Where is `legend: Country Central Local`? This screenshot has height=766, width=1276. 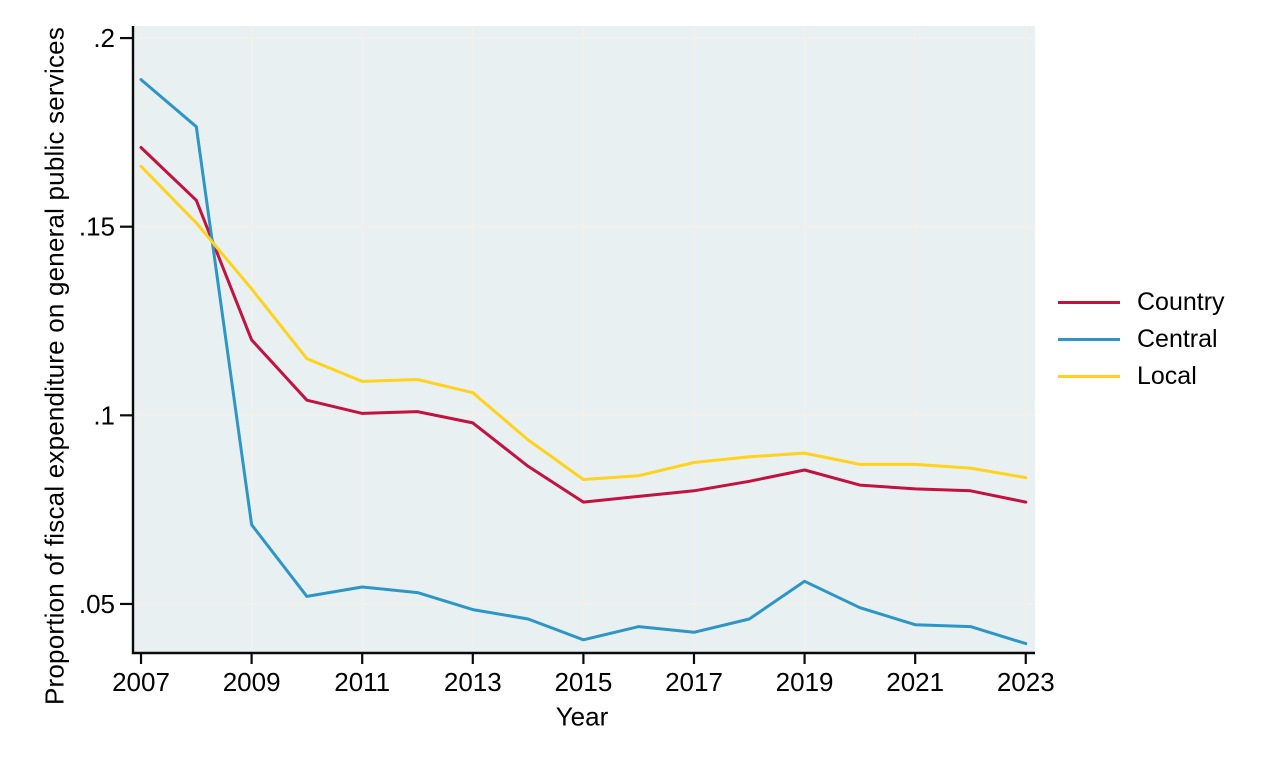 legend: Country Central Local is located at coordinates (1141, 339).